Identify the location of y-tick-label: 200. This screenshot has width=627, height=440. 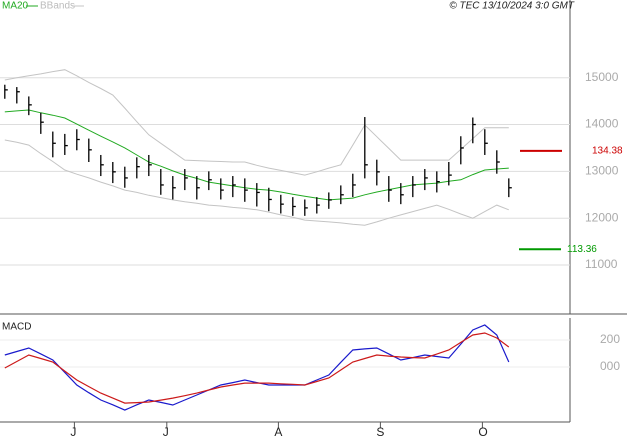
(610, 339).